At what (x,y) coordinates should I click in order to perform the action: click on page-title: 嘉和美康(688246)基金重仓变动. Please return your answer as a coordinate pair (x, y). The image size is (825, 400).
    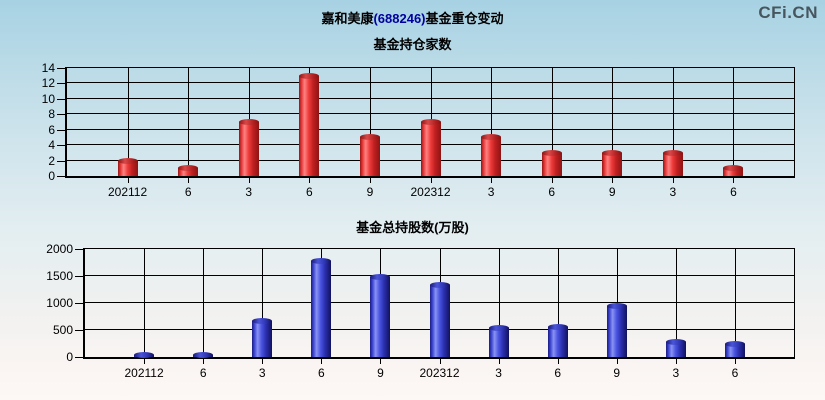
    Looking at the image, I should click on (412, 17).